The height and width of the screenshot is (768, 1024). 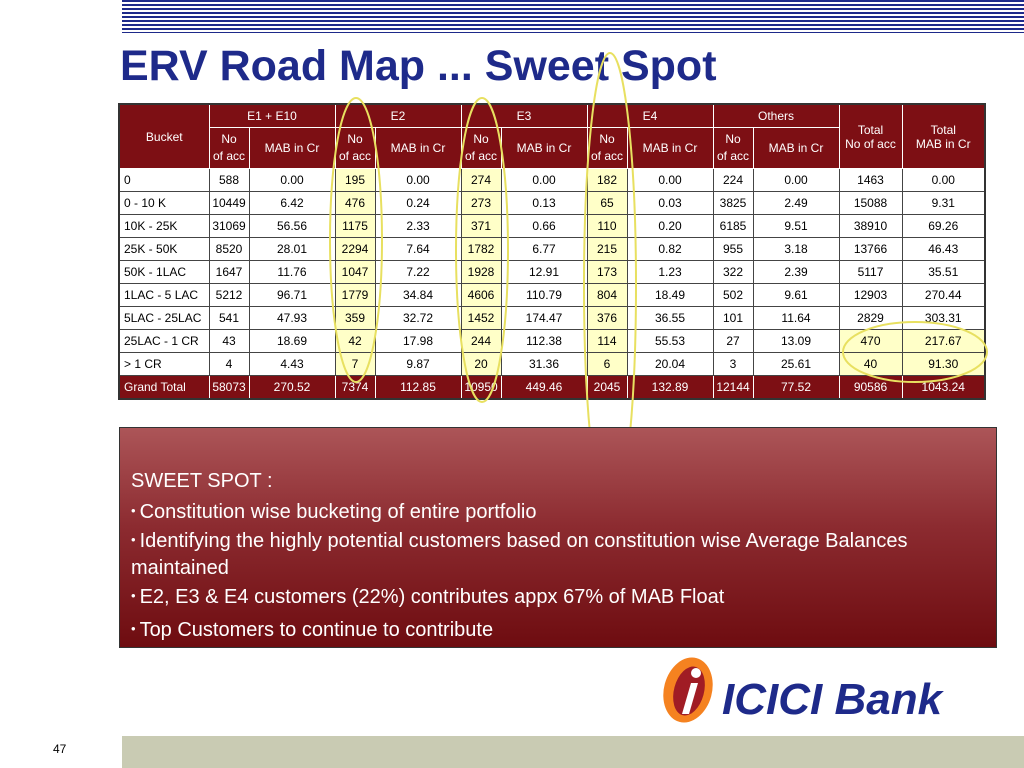 I want to click on table-cell: 46.43, so click(x=943, y=249).